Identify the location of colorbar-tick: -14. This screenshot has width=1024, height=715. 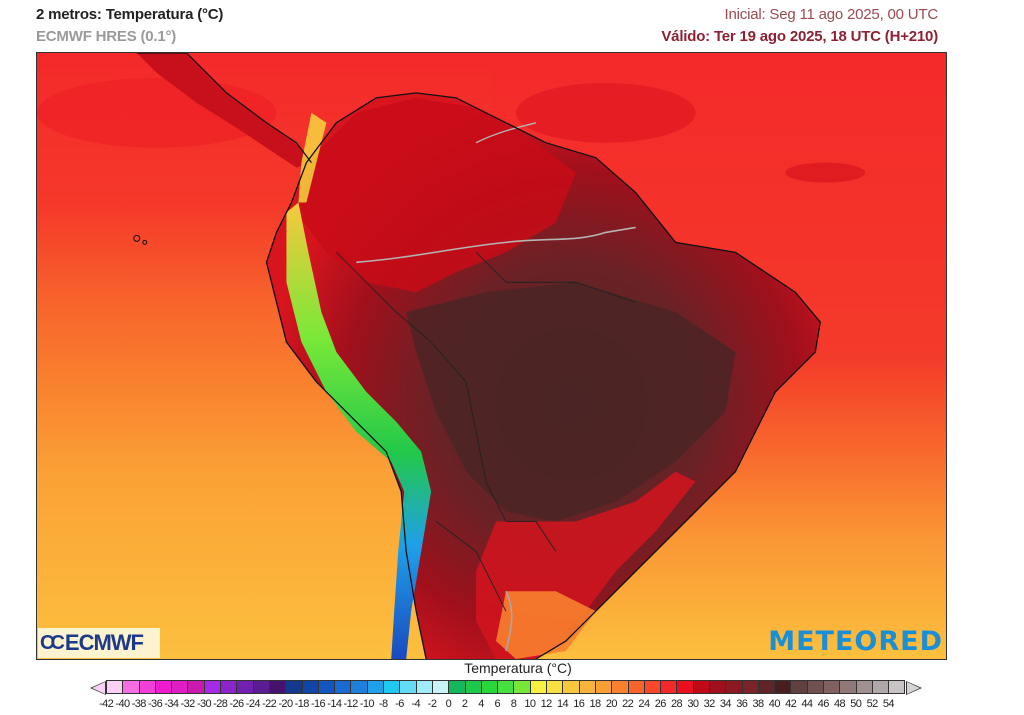
(334, 704).